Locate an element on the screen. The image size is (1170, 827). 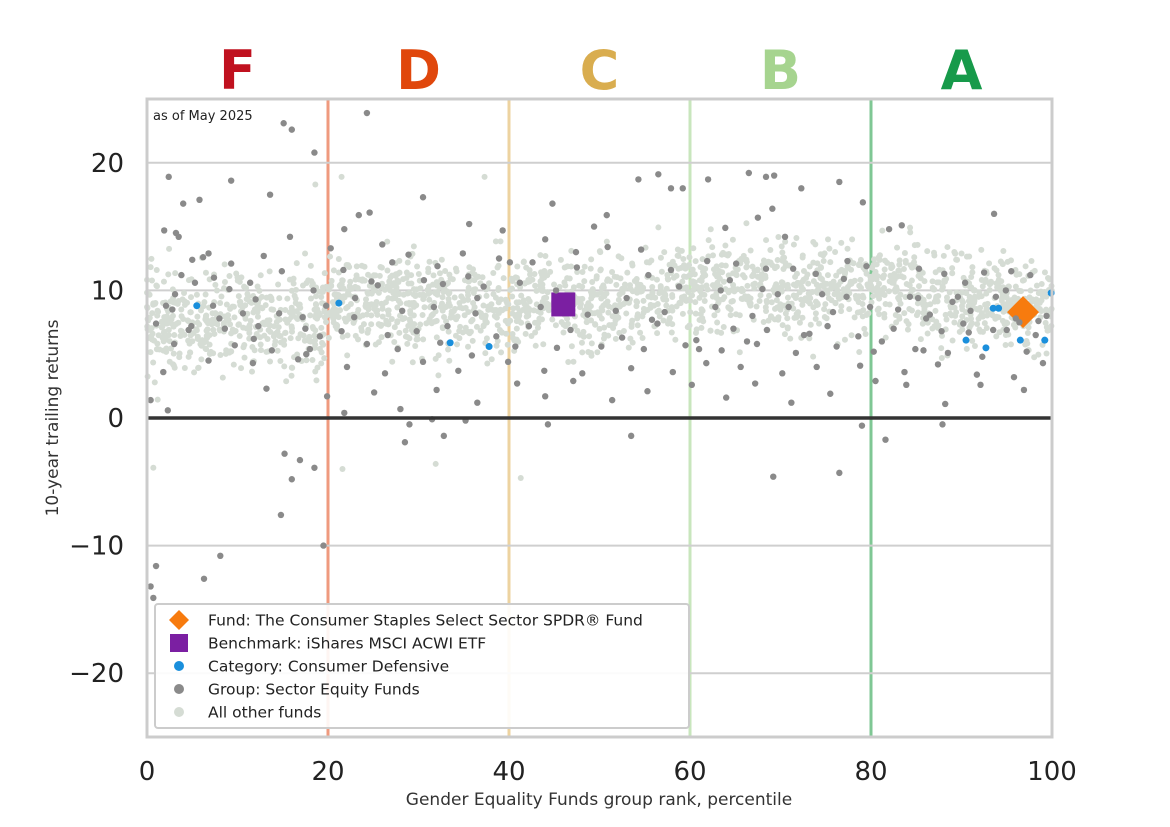
other-fund-point-2071 is located at coordinates (821, 279).